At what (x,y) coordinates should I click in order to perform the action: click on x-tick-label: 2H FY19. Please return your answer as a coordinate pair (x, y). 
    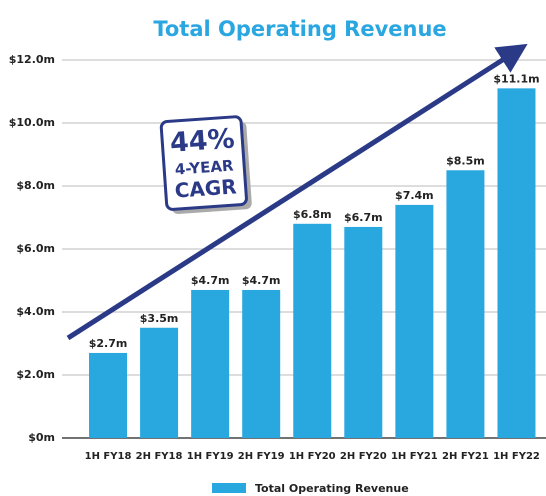
    Looking at the image, I should click on (261, 456).